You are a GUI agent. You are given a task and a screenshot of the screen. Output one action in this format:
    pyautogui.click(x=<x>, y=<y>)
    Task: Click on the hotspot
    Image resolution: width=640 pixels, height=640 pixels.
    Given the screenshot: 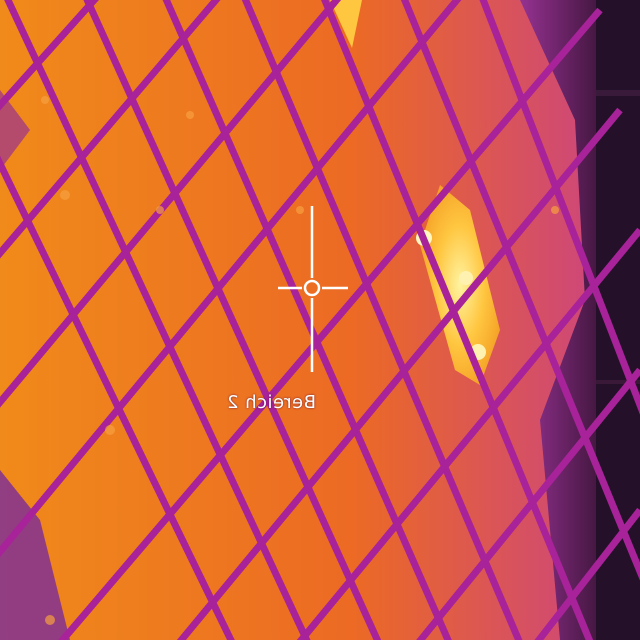 What is the action you would take?
    pyautogui.click(x=466, y=278)
    